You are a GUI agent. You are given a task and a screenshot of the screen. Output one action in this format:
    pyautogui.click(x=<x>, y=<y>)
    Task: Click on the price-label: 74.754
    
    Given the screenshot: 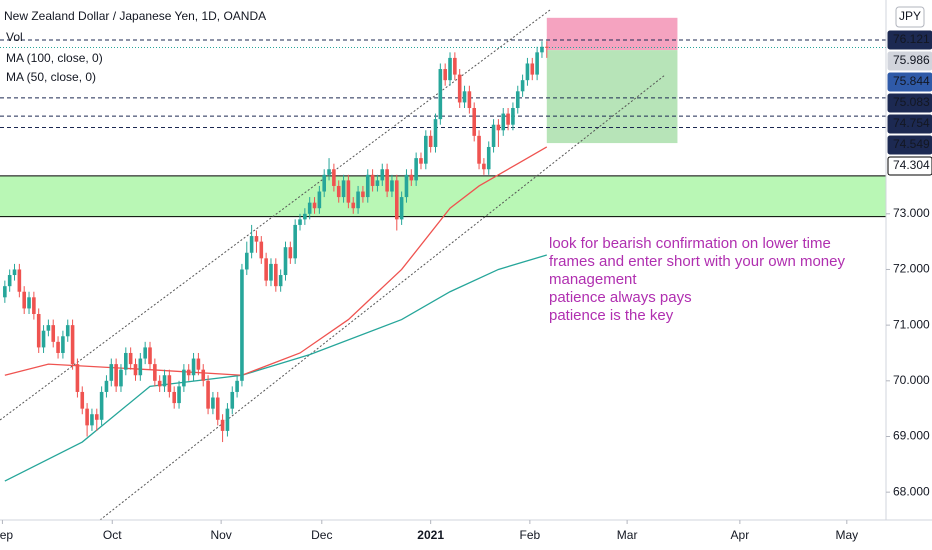 What is the action you would take?
    pyautogui.click(x=911, y=123)
    